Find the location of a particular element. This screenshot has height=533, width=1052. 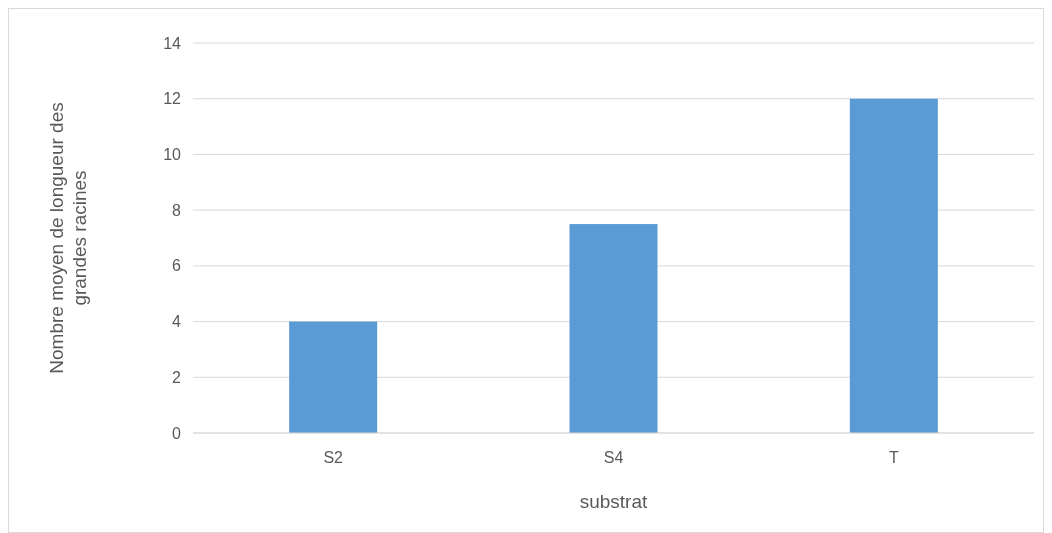

x-tick-label: T is located at coordinates (893, 457).